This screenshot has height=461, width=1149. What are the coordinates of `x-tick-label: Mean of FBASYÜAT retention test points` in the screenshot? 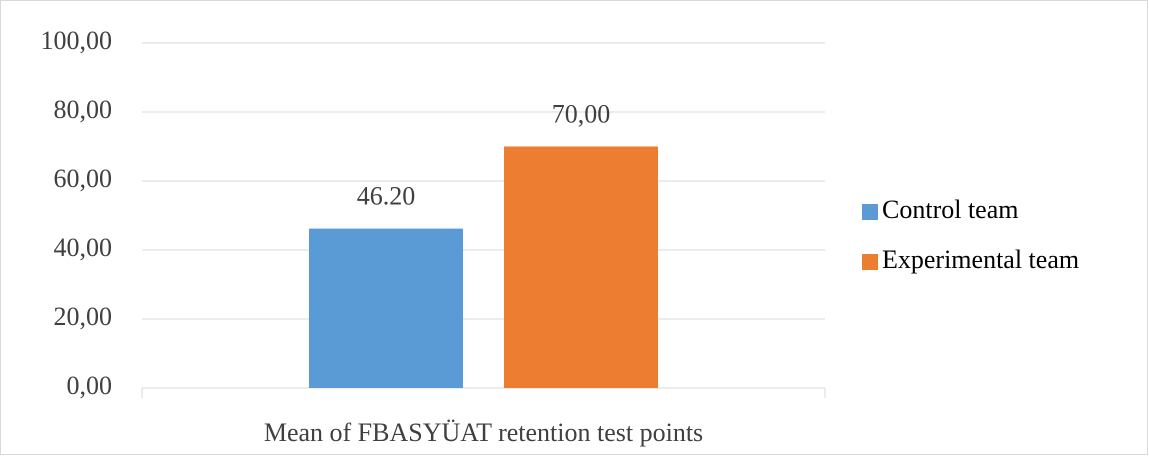 It's located at (483, 432).